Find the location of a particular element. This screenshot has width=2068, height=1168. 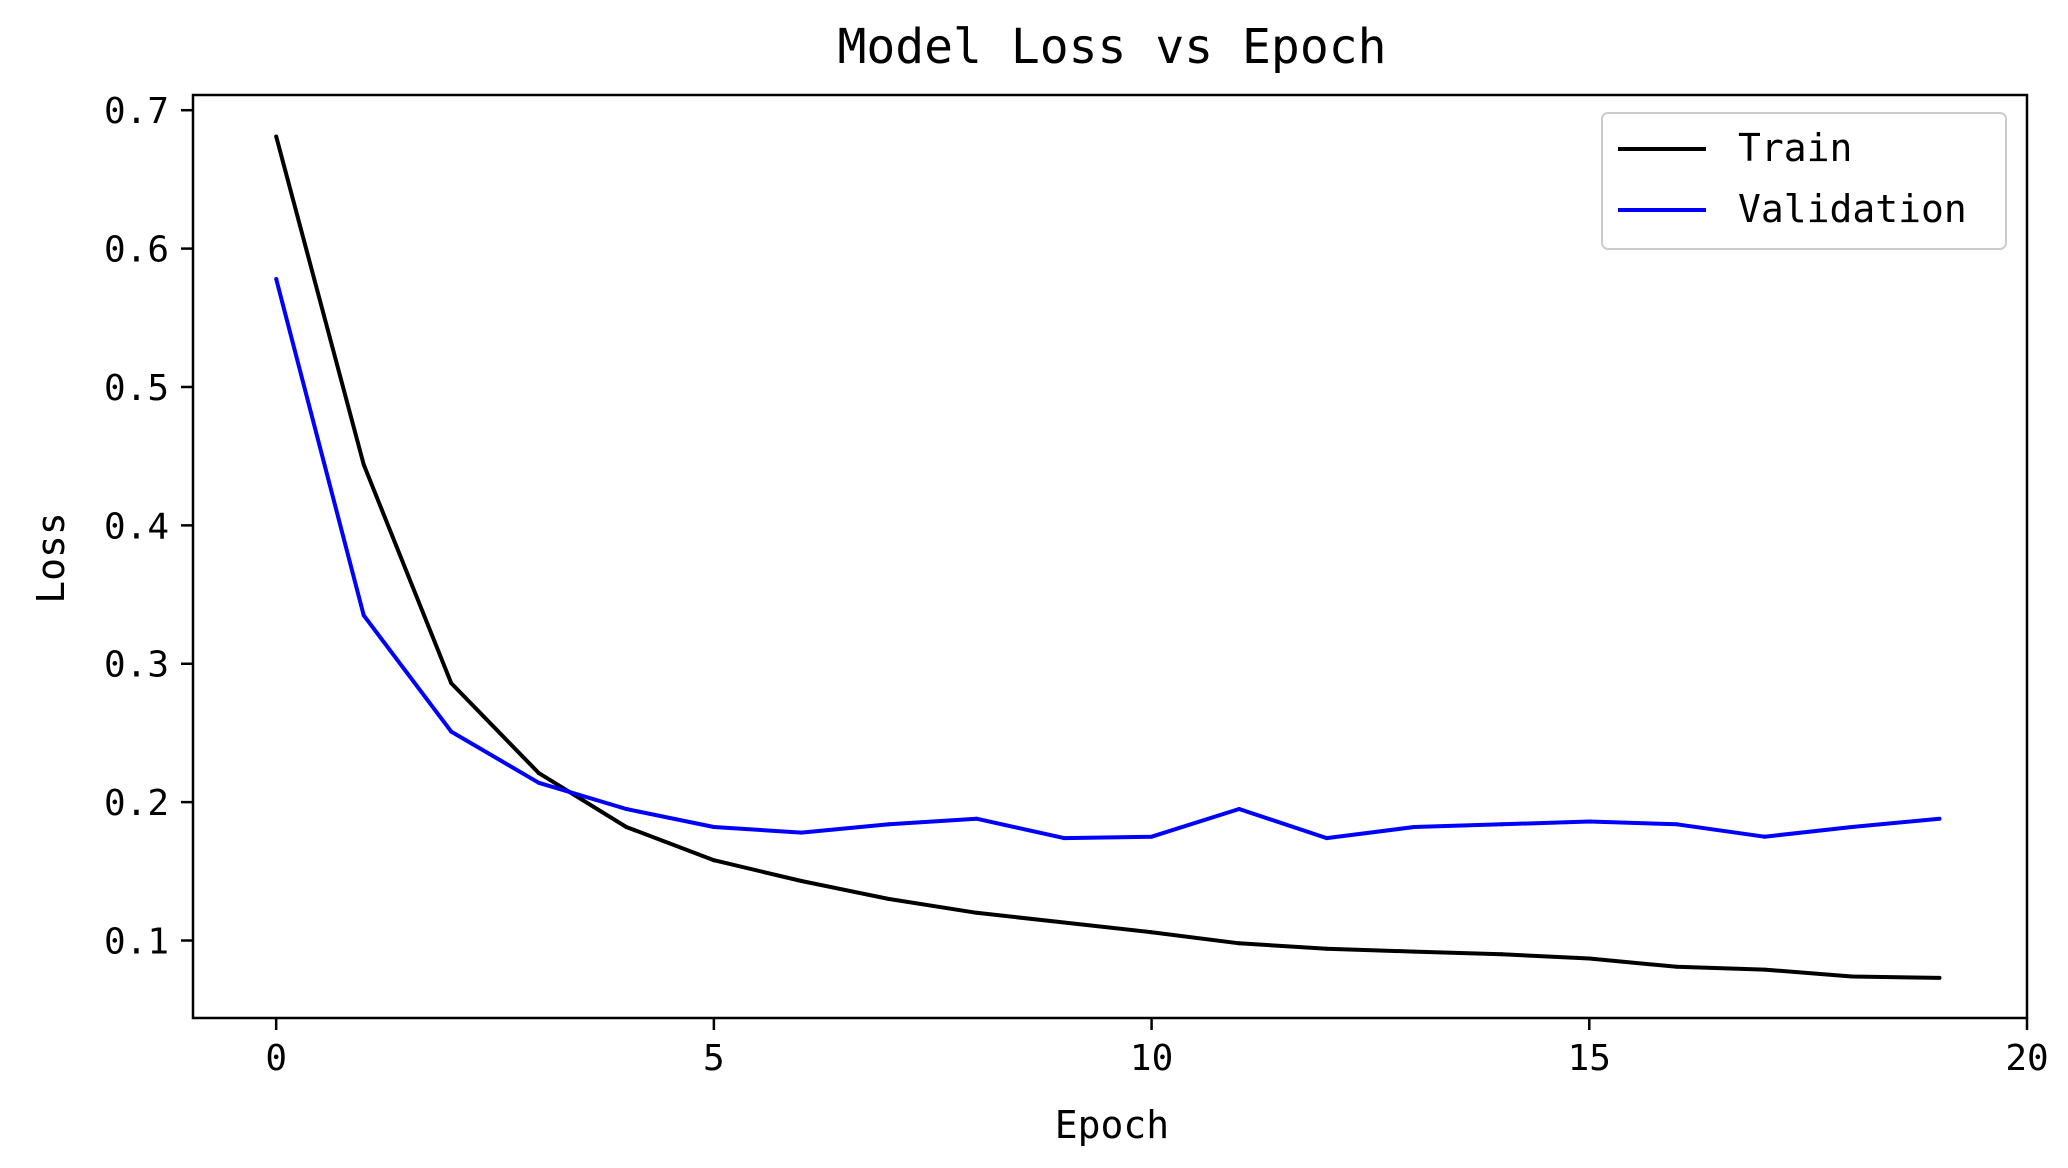

y-tick-label: 0.6 is located at coordinates (136, 250).